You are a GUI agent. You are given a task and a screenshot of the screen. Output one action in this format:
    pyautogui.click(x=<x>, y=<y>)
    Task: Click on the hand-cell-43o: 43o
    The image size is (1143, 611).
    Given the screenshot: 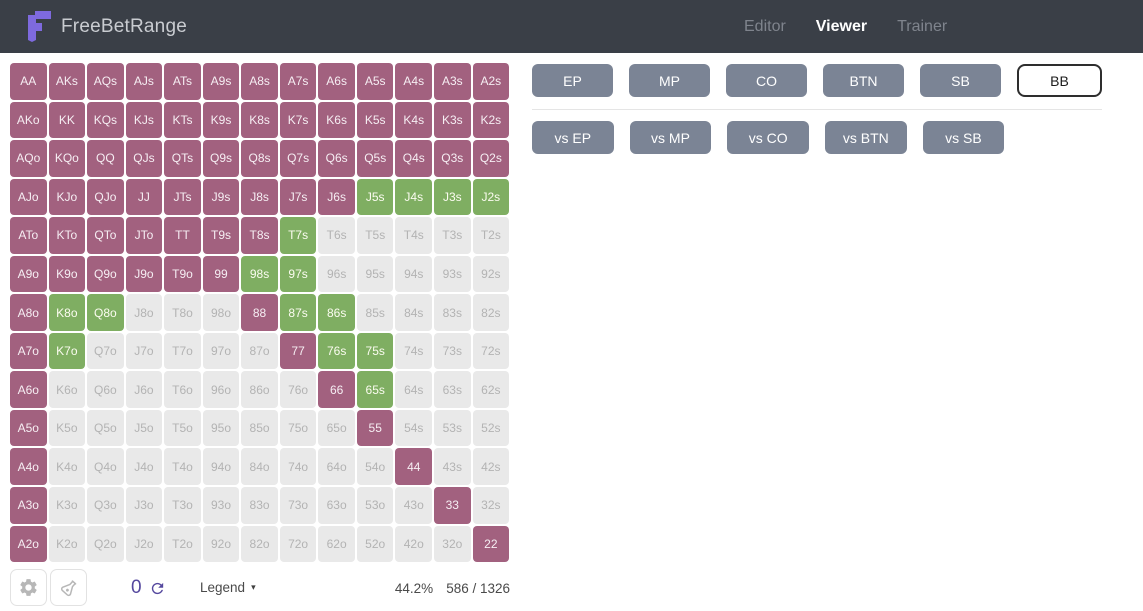 What is the action you would take?
    pyautogui.click(x=414, y=505)
    